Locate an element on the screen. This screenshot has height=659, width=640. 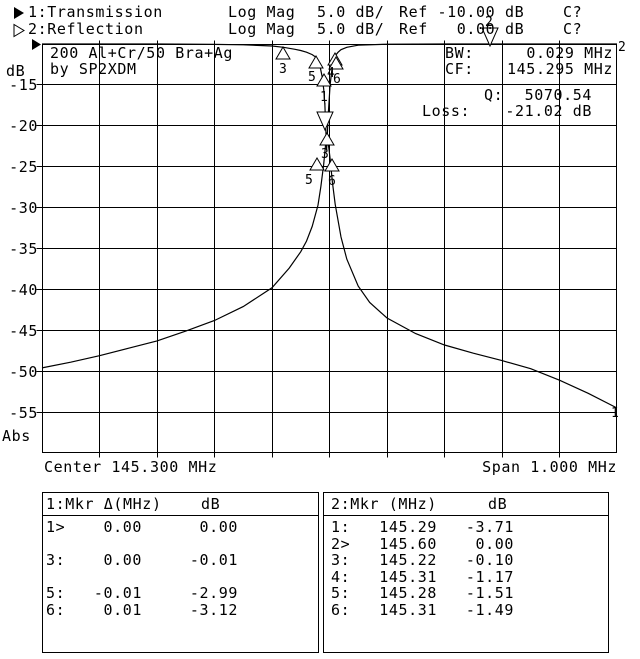
marker-freq: 145.60 is located at coordinates (408, 543).